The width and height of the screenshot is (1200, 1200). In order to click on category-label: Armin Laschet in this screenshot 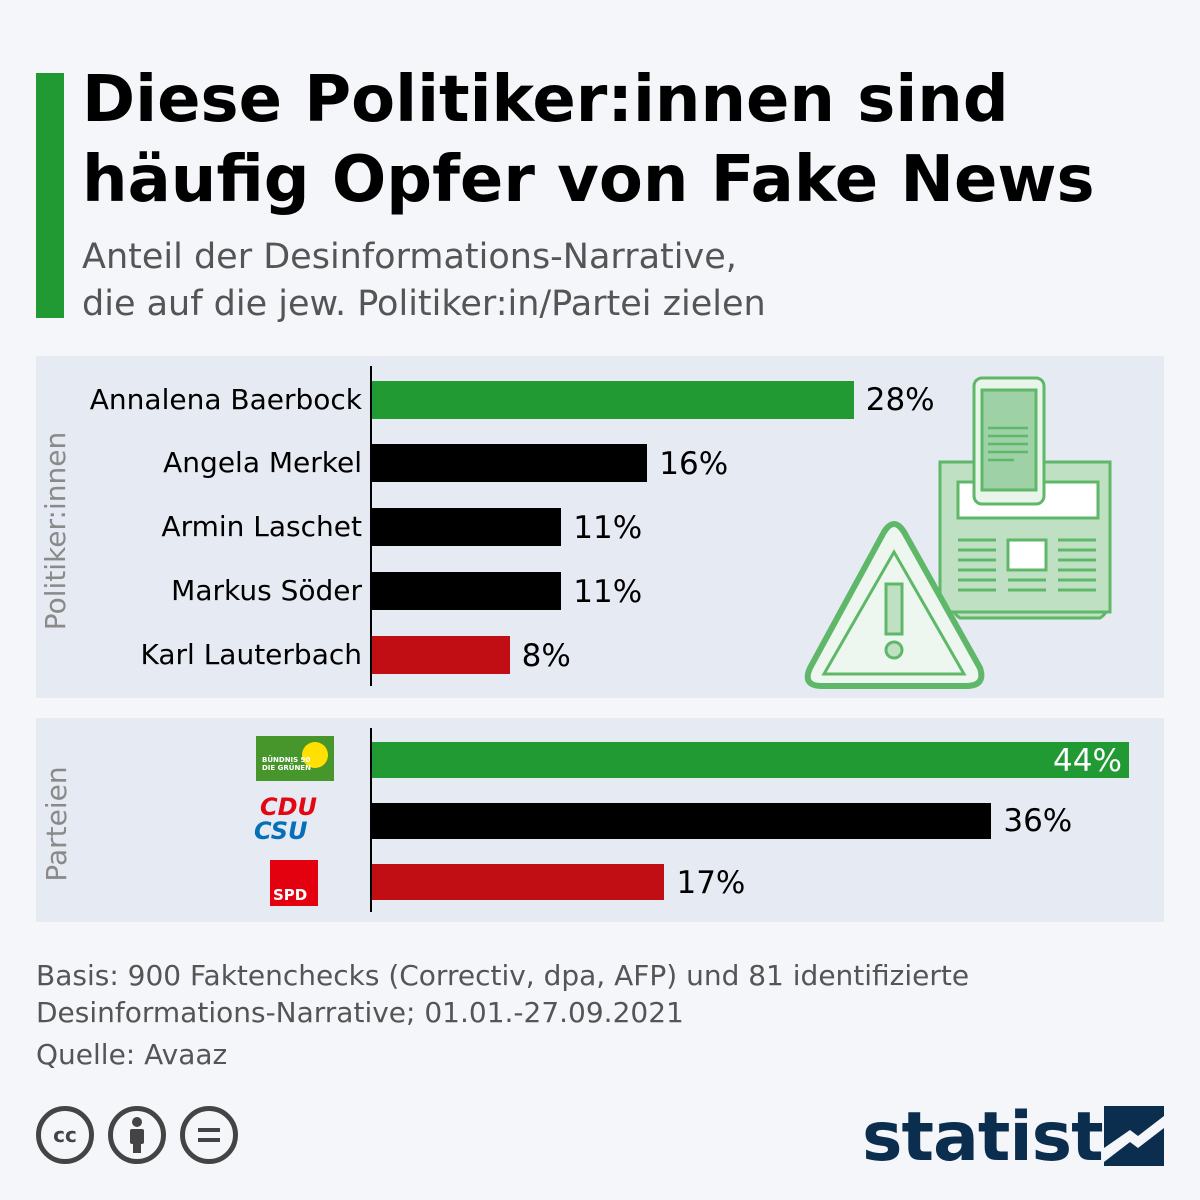, I will do `click(261, 526)`.